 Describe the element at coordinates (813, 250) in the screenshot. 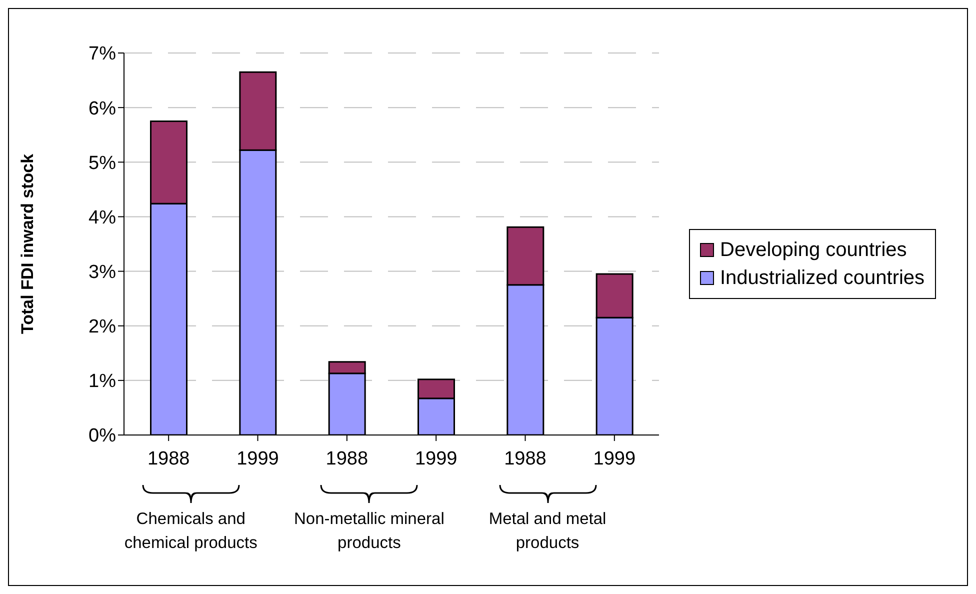

I see `legend-label: Developing countries` at that location.